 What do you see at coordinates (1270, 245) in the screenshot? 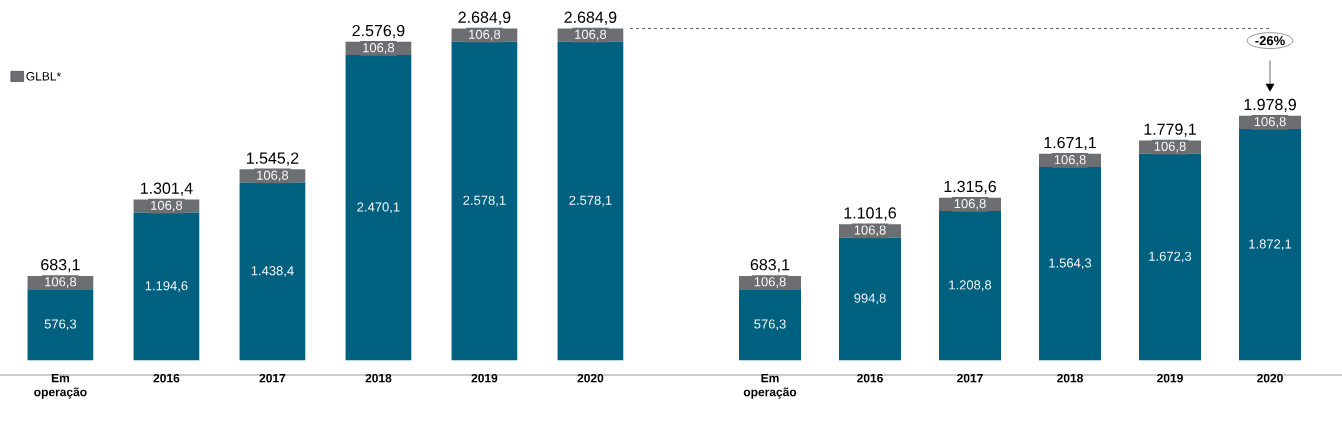
I see `data-label: 1.872,1` at bounding box center [1270, 245].